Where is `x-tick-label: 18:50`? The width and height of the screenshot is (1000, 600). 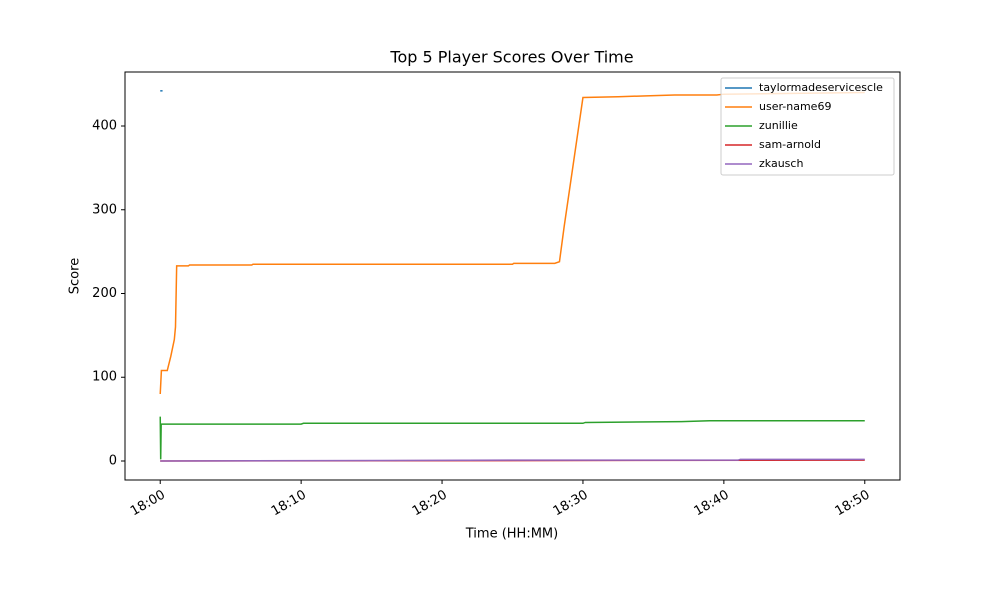 x-tick-label: 18:50 is located at coordinates (853, 504).